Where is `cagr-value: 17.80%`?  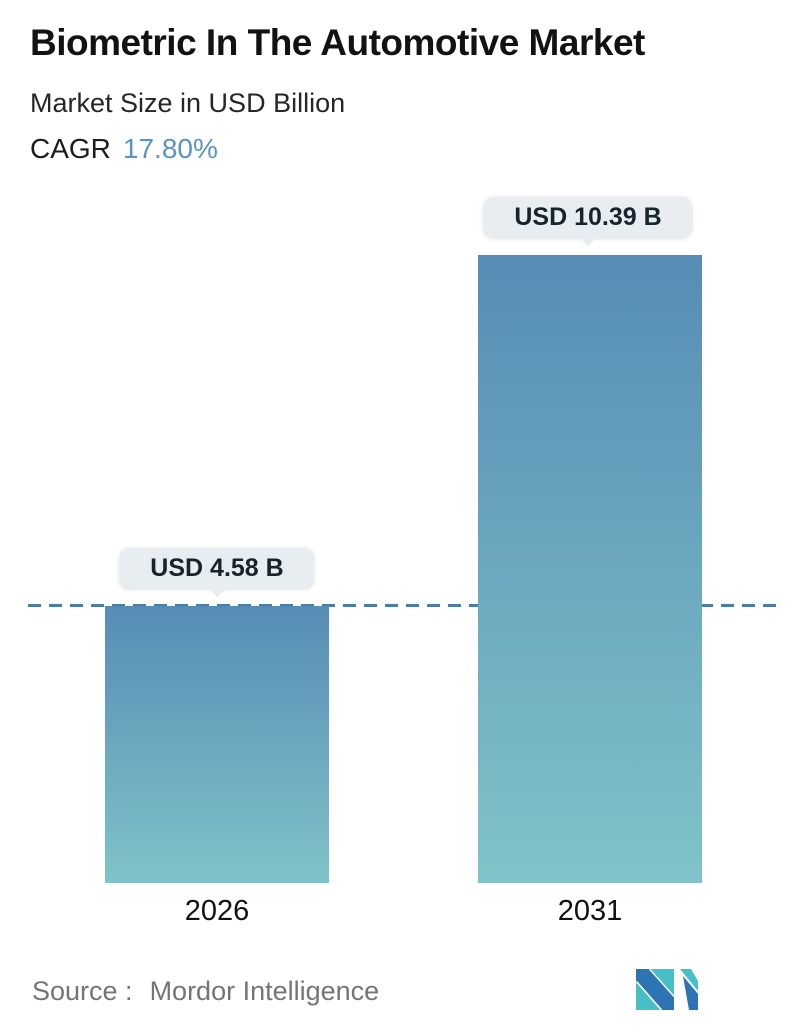
cagr-value: 17.80% is located at coordinates (170, 148).